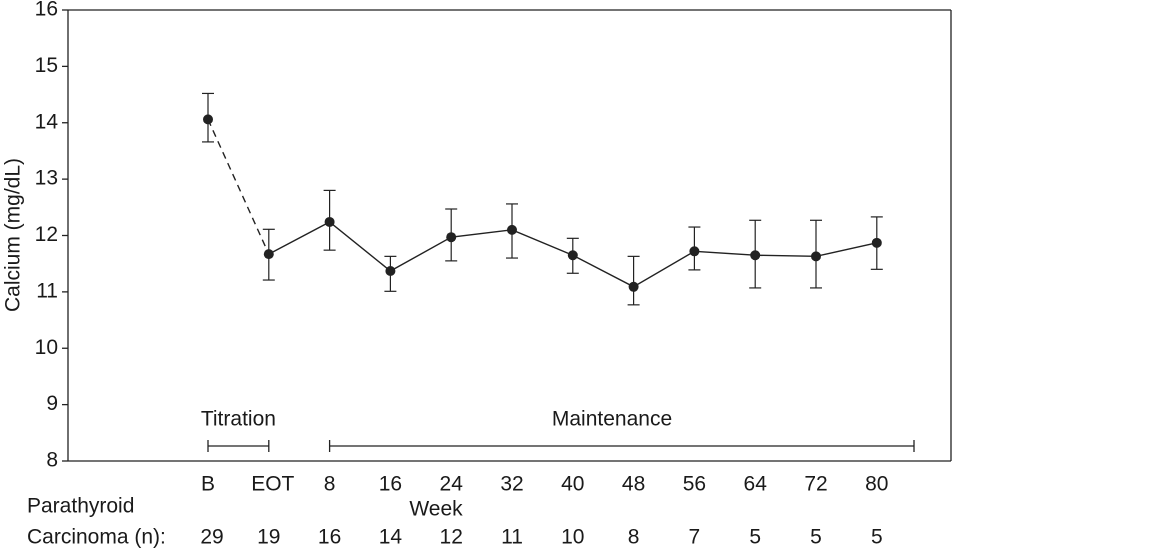 This screenshot has width=1151, height=559. What do you see at coordinates (47, 121) in the screenshot?
I see `y-tick-label: 14` at bounding box center [47, 121].